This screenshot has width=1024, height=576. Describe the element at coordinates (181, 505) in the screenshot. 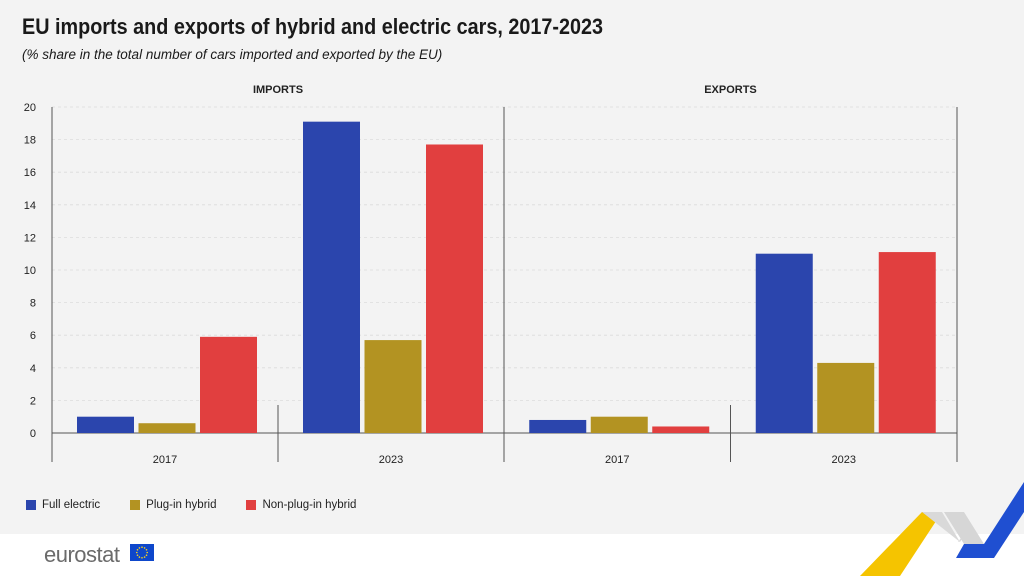

I see `legend-label-plug-in-hybrid: Plug-in hybrid` at that location.